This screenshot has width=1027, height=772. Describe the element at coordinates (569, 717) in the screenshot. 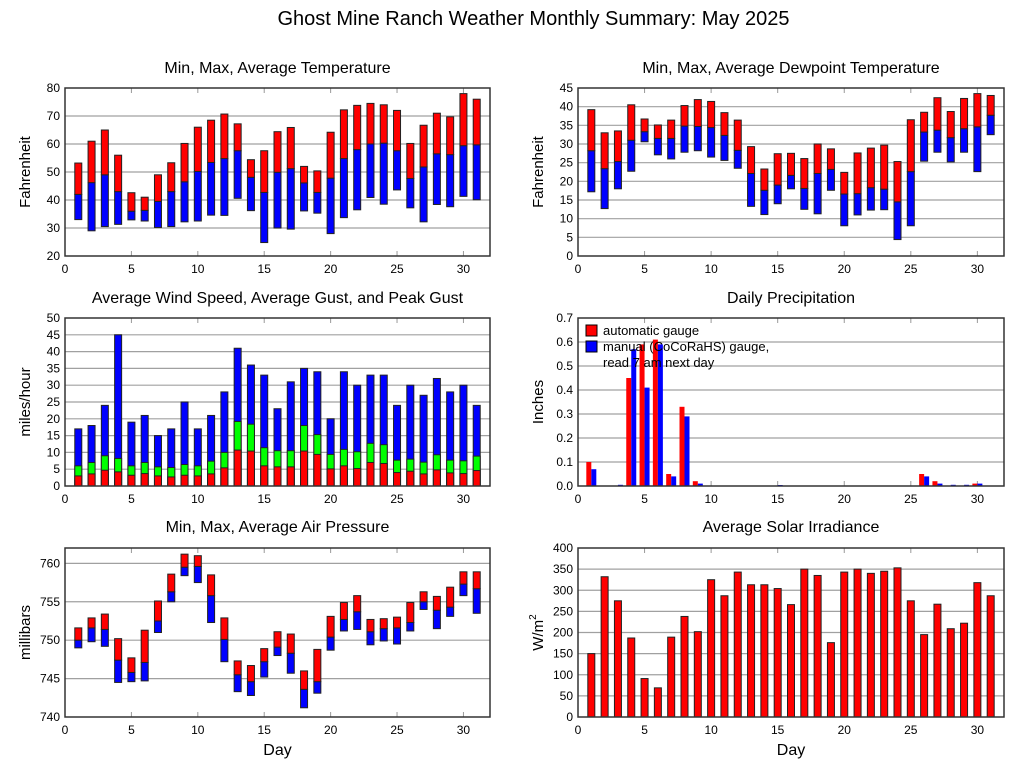

I see `y-tick-label: 0` at that location.